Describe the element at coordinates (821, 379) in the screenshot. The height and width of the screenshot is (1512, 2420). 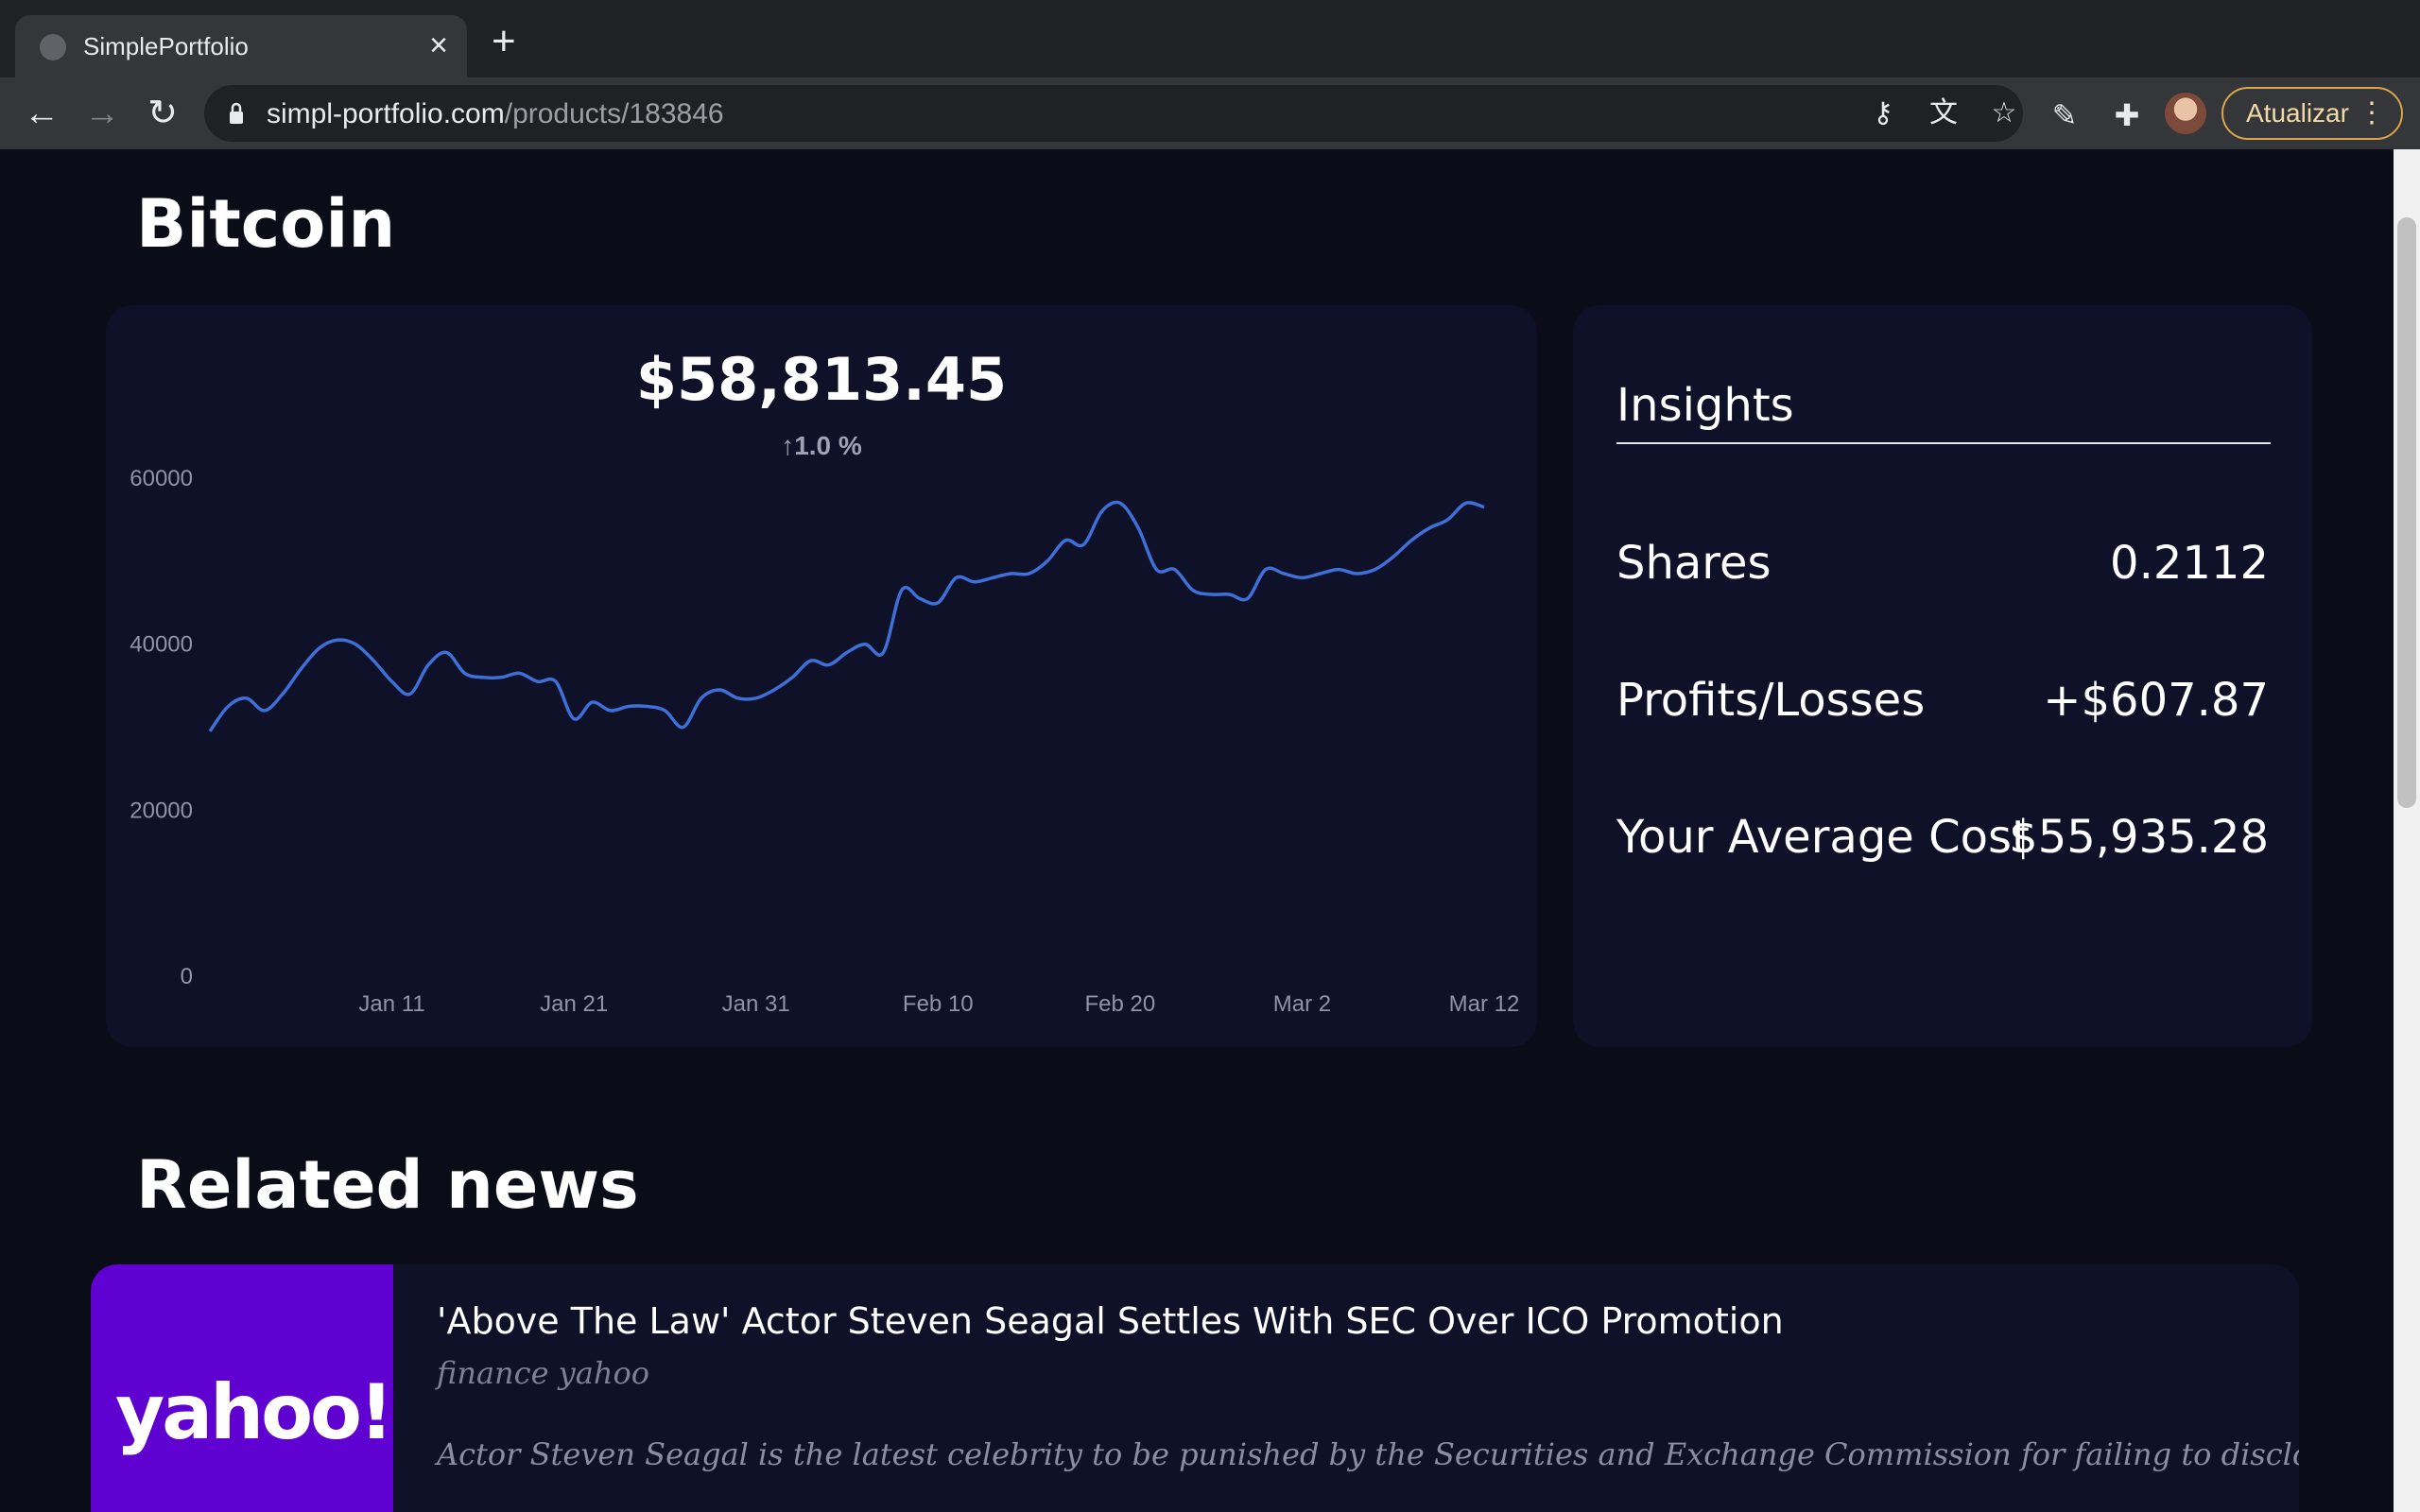
I see `current-price: $58,813.45` at that location.